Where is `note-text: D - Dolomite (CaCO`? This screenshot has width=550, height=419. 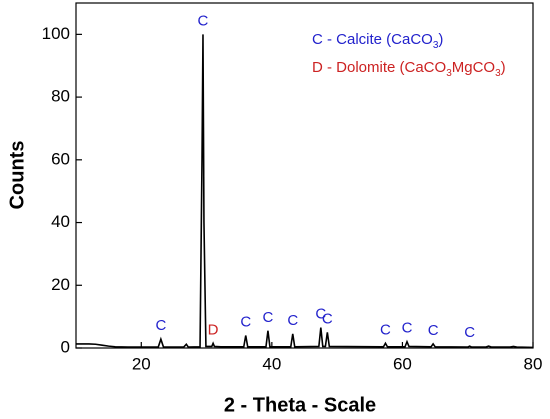 note-text: D - Dolomite (CaCO is located at coordinates (379, 67).